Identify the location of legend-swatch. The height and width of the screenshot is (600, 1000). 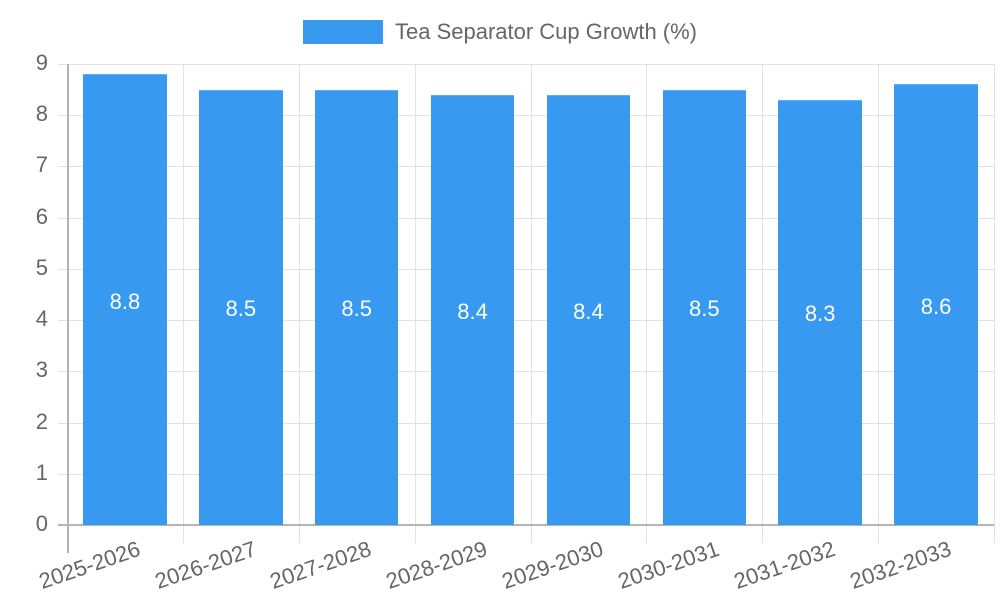
(342, 32).